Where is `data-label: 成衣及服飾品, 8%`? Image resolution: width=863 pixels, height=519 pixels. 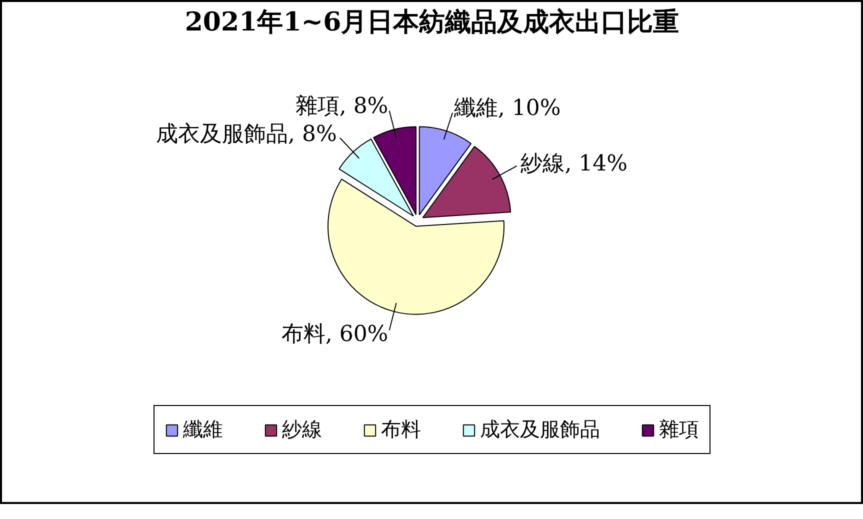
data-label: 成衣及服飾品, 8% is located at coordinates (246, 135).